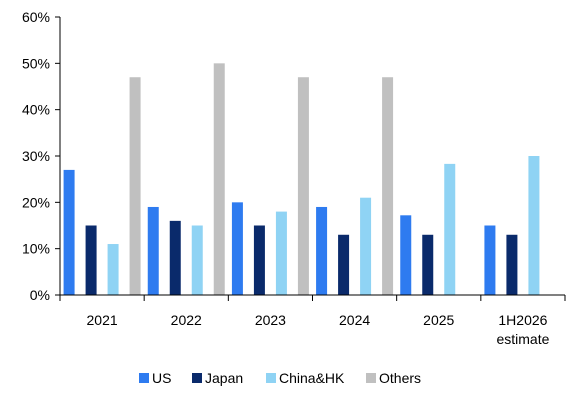  I want to click on y-tick-label: 0%, so click(40, 295).